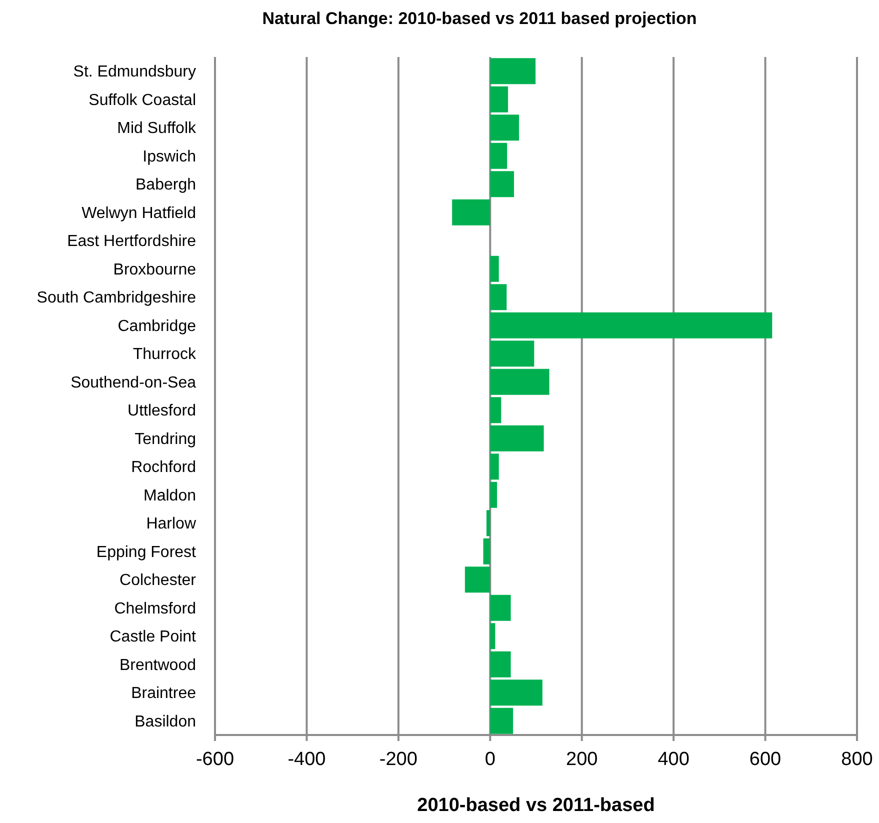  What do you see at coordinates (165, 721) in the screenshot?
I see `y-tick-label: Basildon` at bounding box center [165, 721].